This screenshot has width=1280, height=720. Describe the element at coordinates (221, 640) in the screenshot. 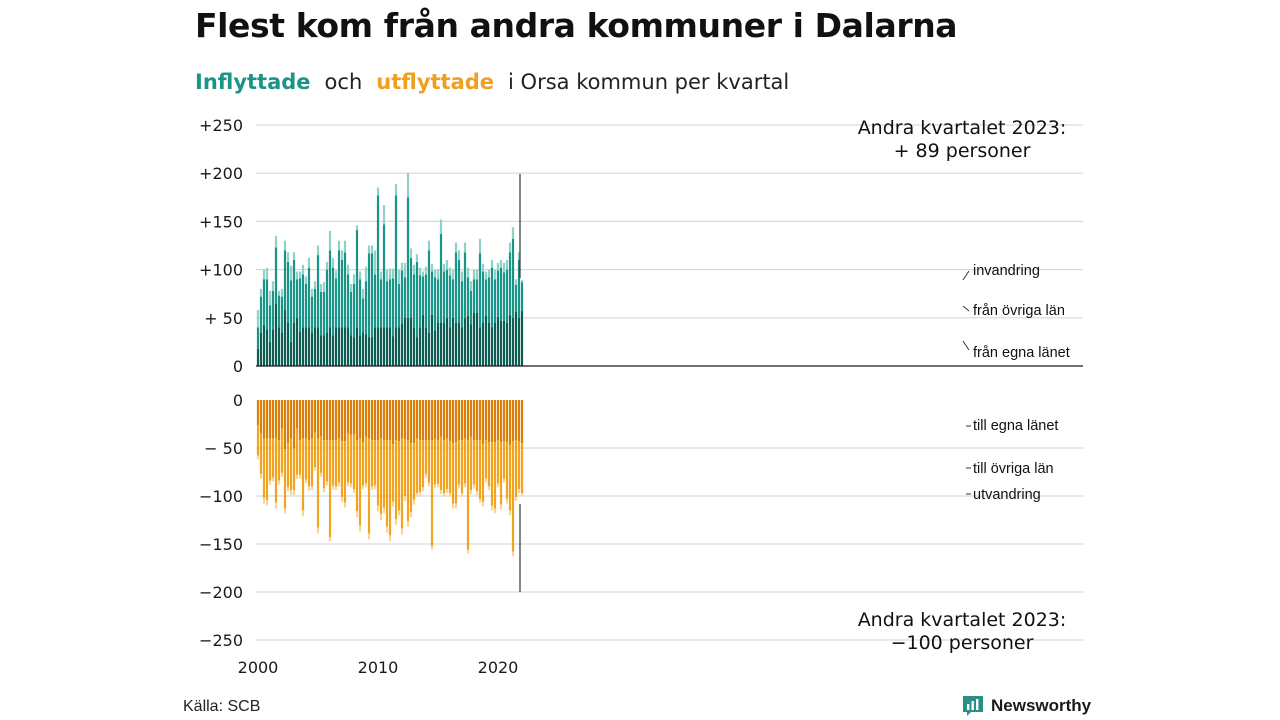

I see `y-tick-label-bottom: −250` at that location.